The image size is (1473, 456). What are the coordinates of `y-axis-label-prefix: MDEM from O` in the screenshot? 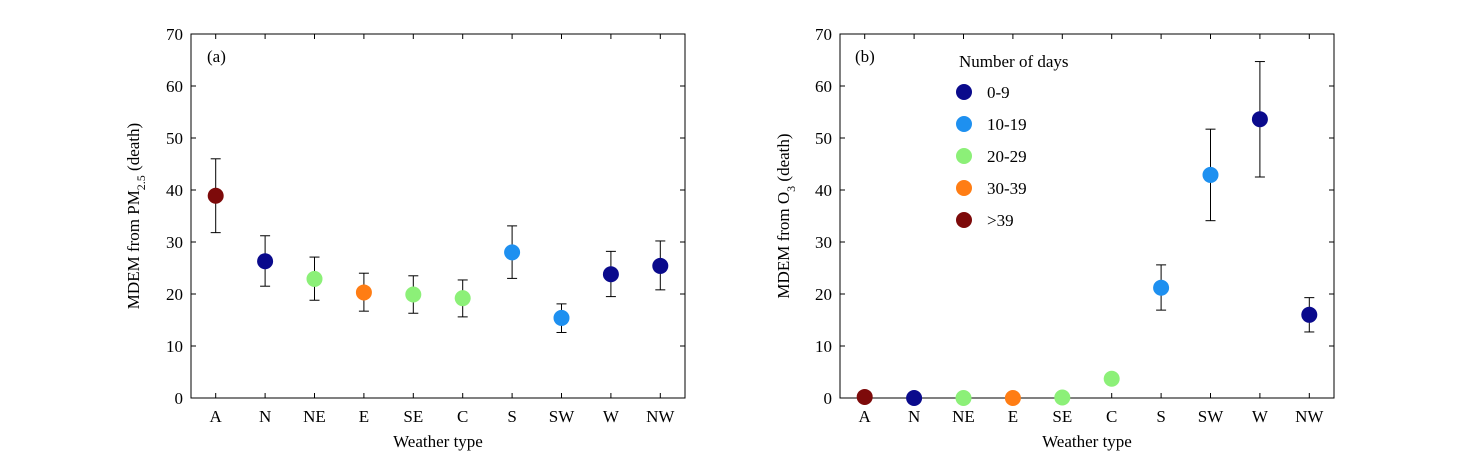 It's located at (783, 245).